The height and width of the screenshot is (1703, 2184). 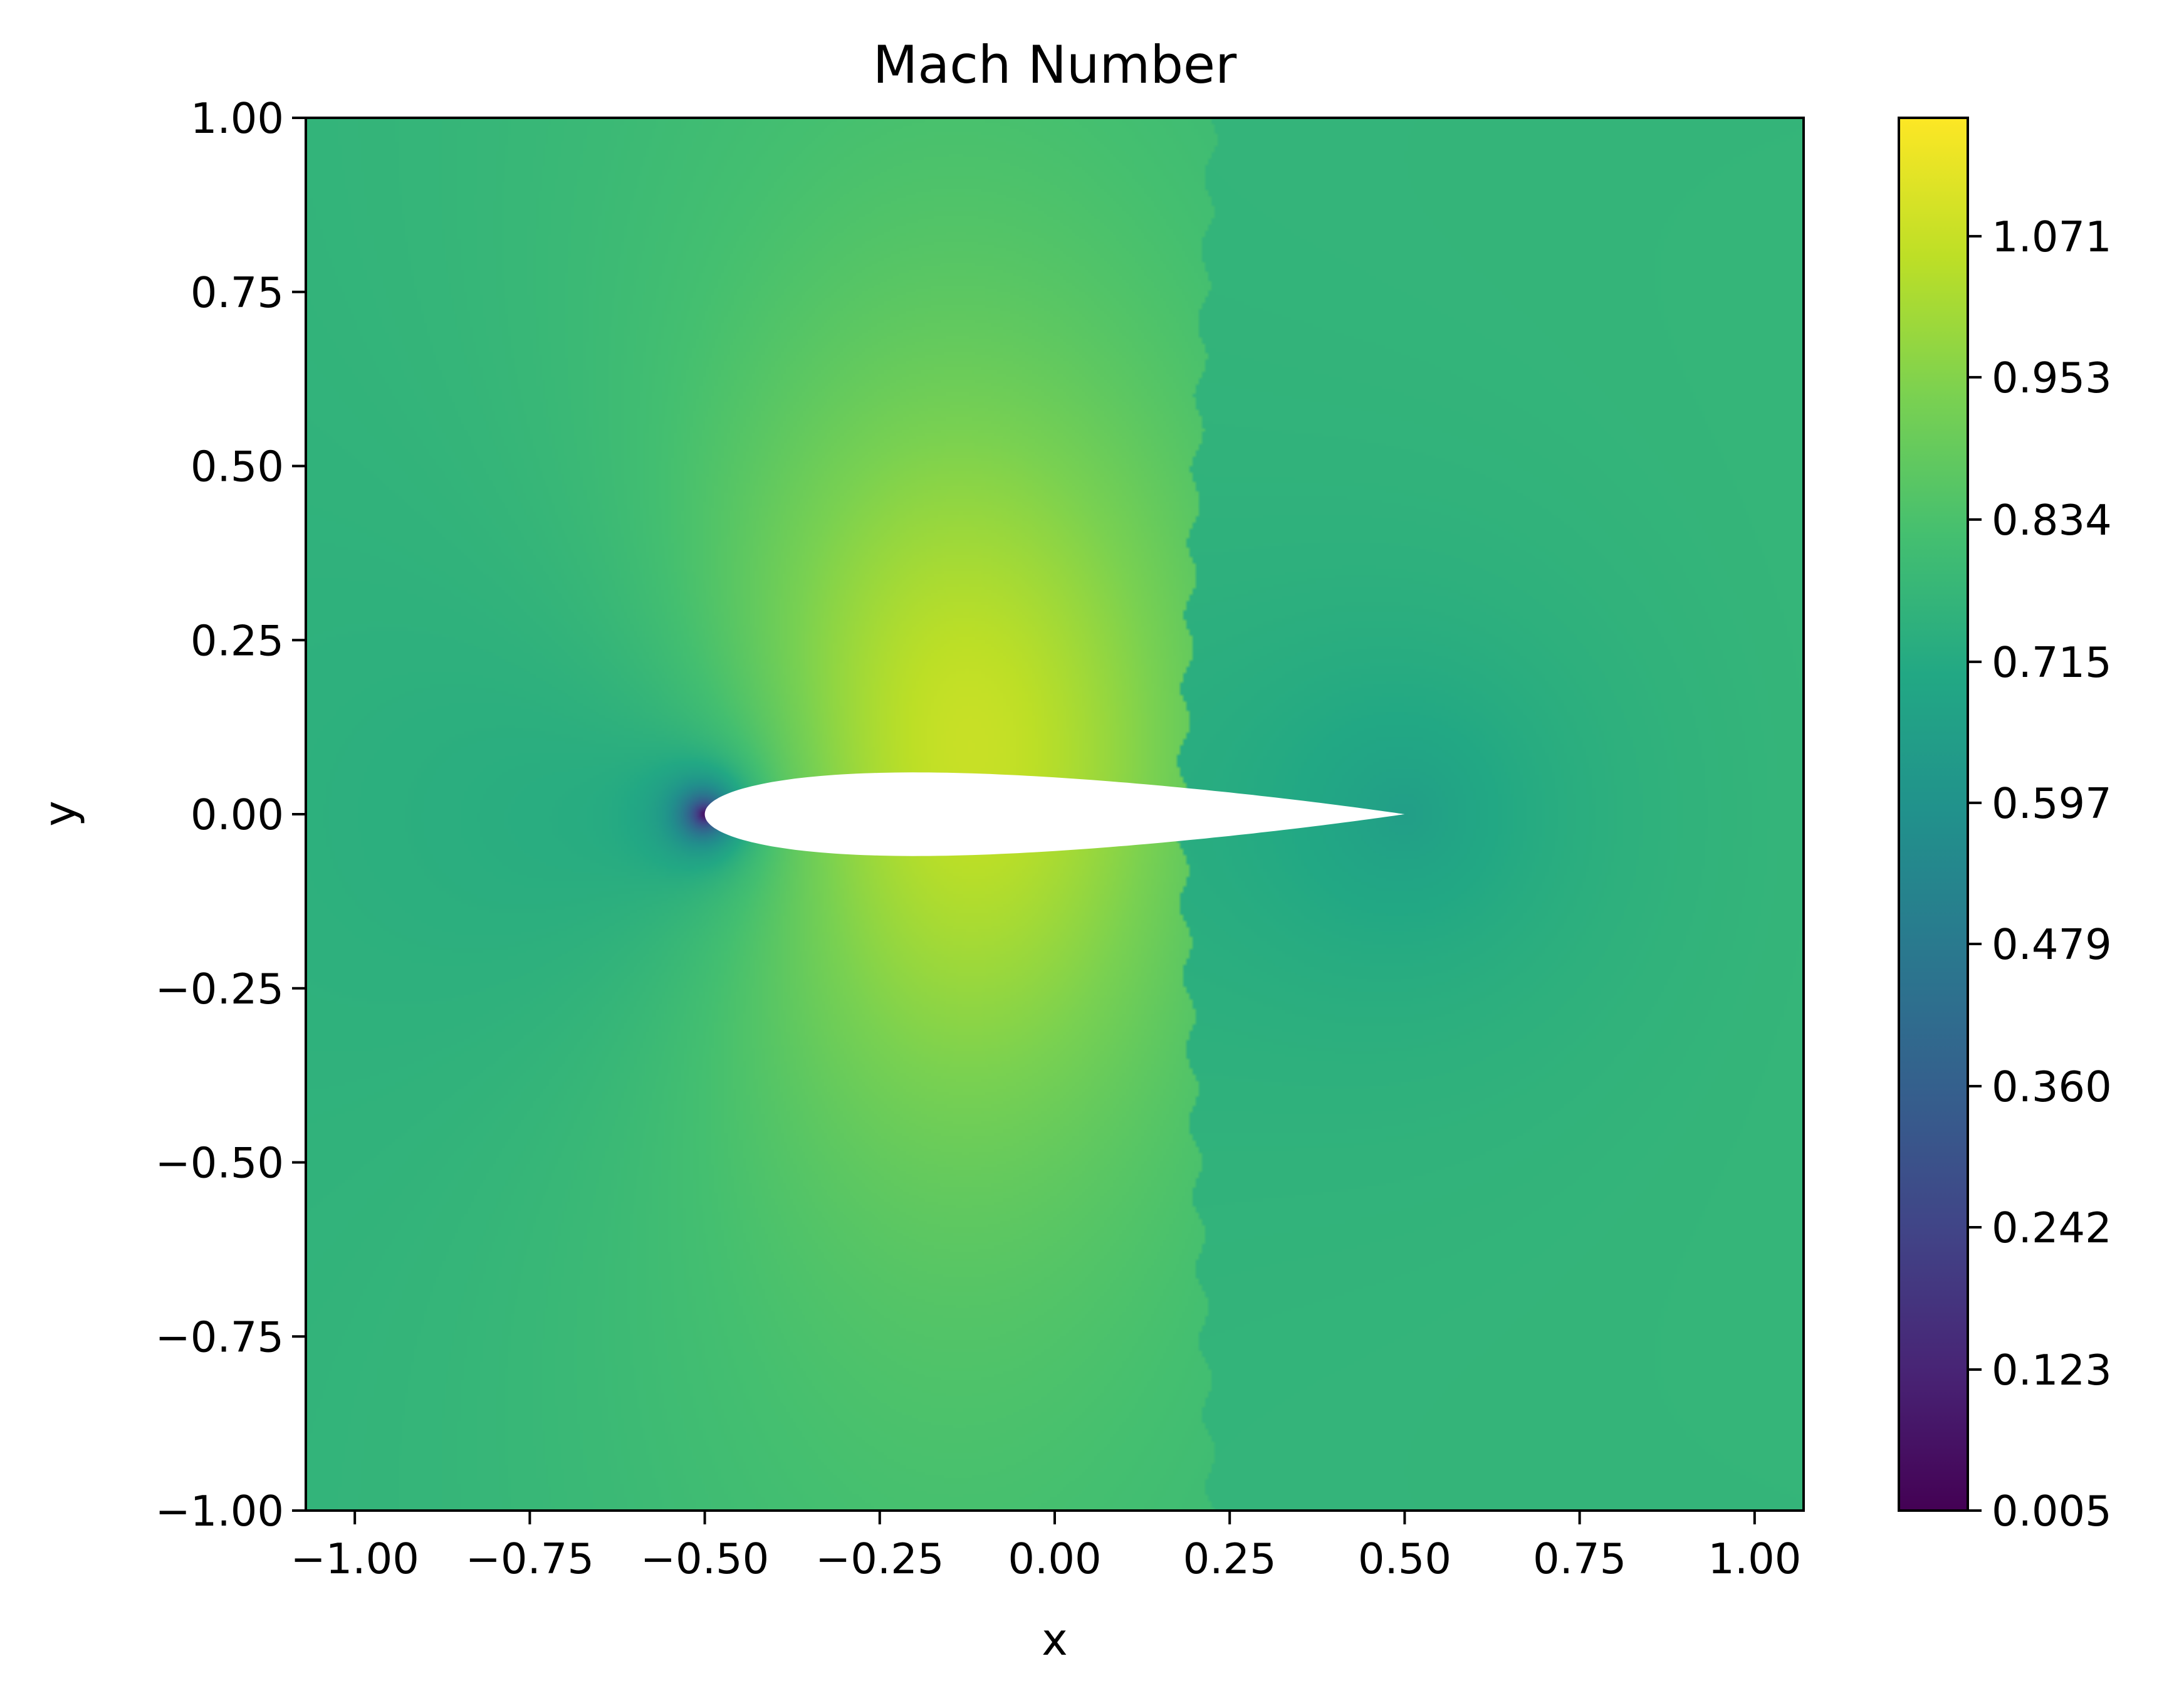 What do you see at coordinates (2052, 803) in the screenshot?
I see `colorbar-tick-label: 0.597` at bounding box center [2052, 803].